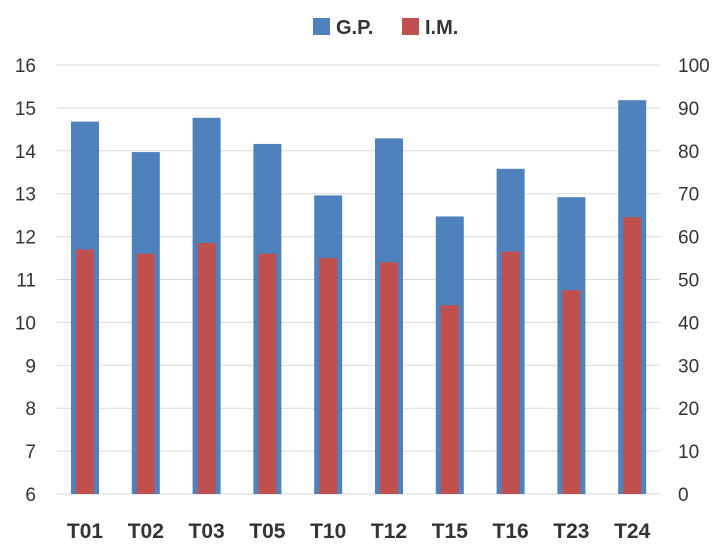 The height and width of the screenshot is (547, 718). I want to click on y-left-tick-label: 6, so click(30, 495).